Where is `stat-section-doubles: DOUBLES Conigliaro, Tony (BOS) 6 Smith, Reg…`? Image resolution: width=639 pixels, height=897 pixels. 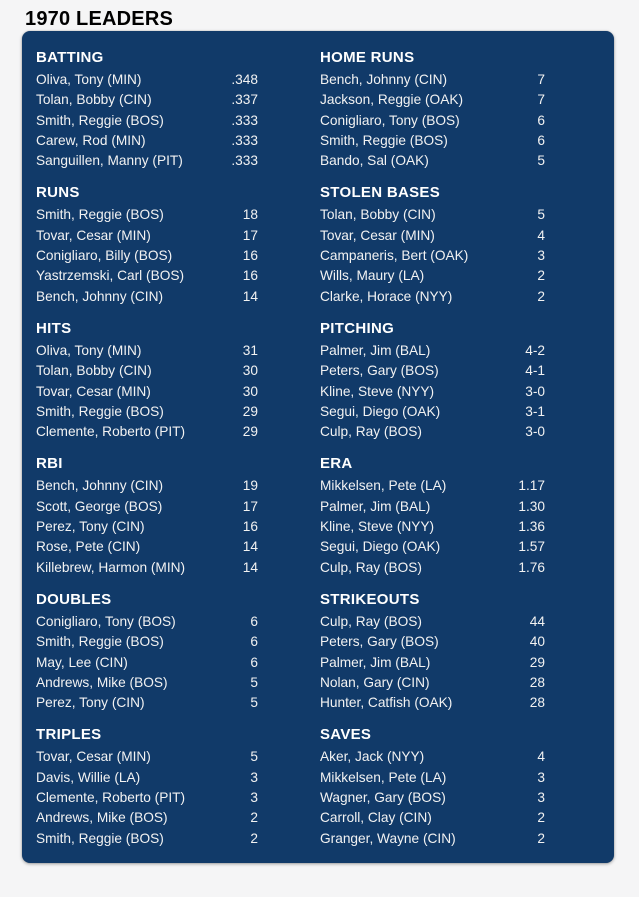 stat-section-doubles: DOUBLES Conigliaro, Tony (BOS) 6 Smith, Reg… is located at coordinates (147, 651).